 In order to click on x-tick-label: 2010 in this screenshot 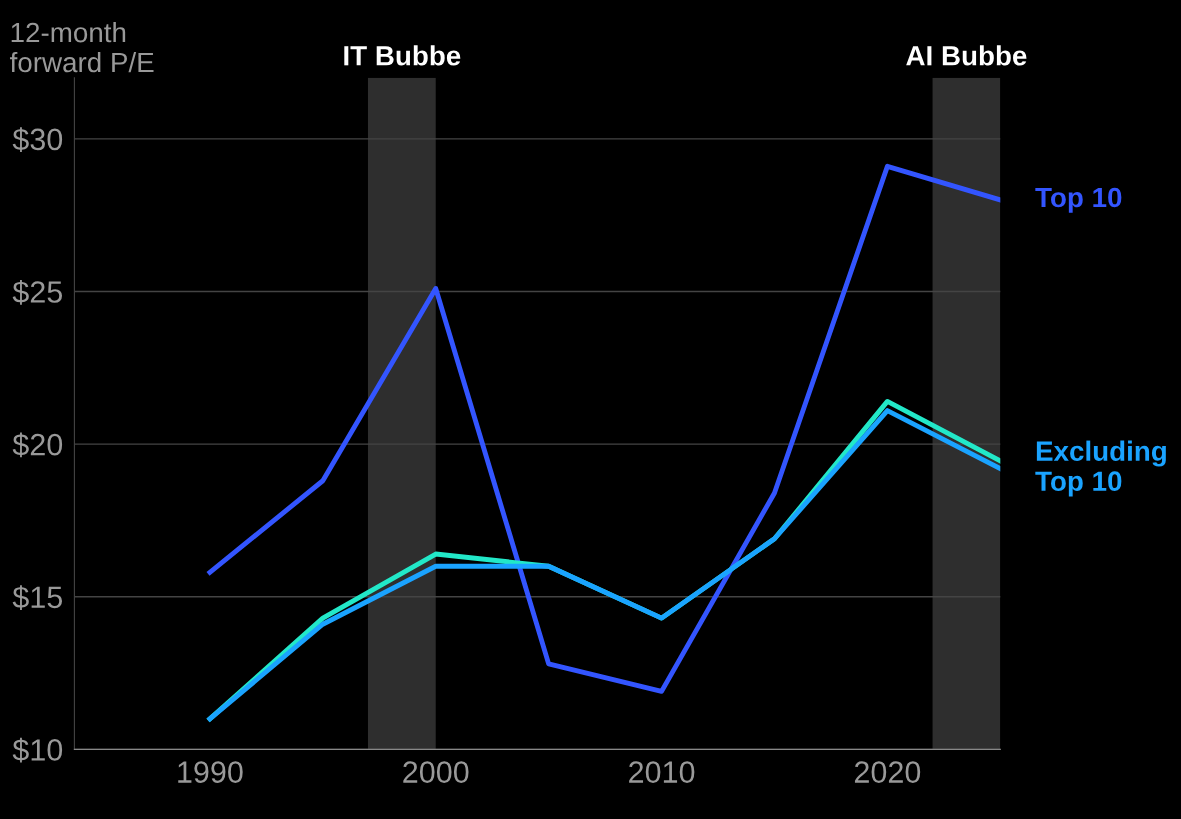, I will do `click(662, 772)`.